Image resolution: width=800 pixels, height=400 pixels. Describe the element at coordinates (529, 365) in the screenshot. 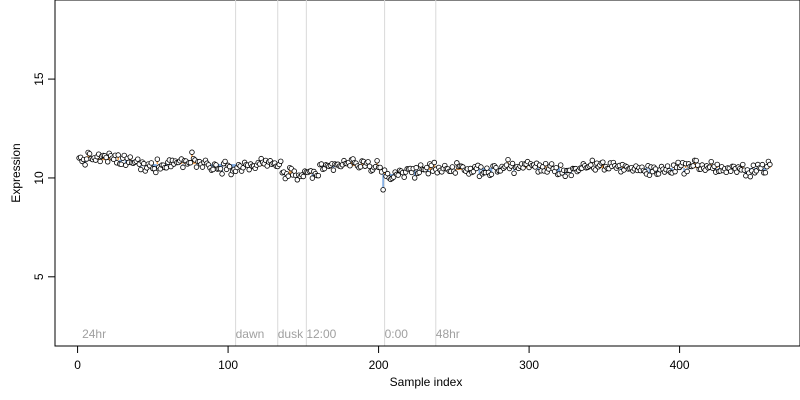

I see `x-tick-label: 300` at that location.